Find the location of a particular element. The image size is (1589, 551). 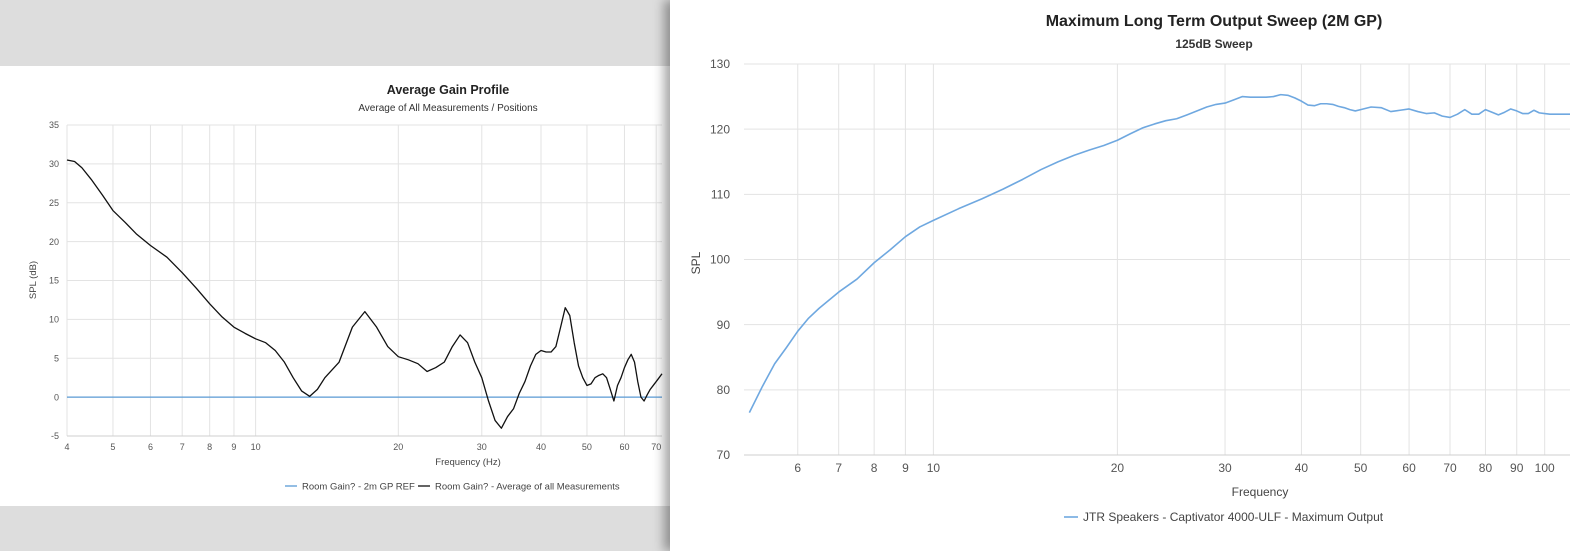

sweep-x-tick-label: 30 is located at coordinates (1225, 468).